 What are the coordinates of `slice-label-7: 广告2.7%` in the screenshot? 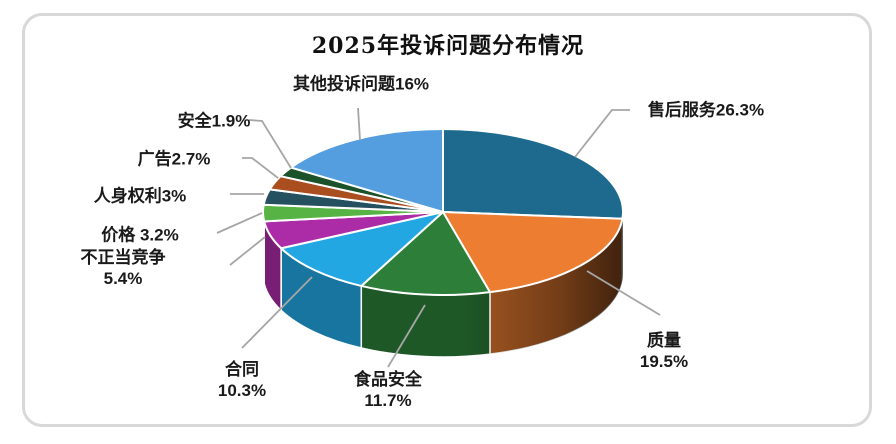 It's located at (174, 159).